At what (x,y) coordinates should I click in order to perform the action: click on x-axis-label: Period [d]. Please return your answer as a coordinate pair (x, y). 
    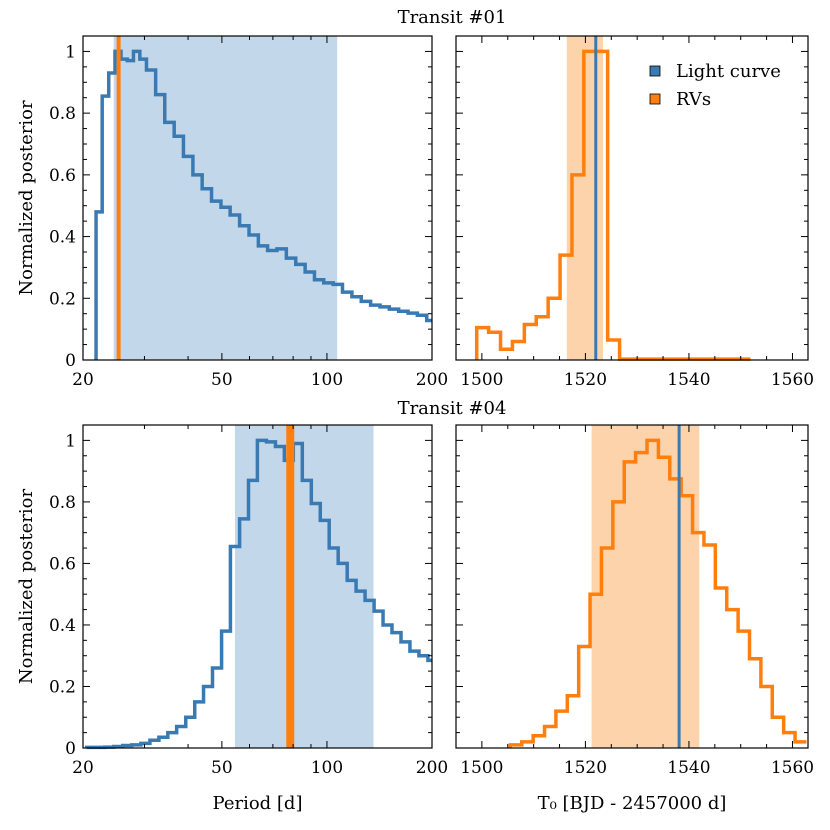
    Looking at the image, I should click on (258, 803).